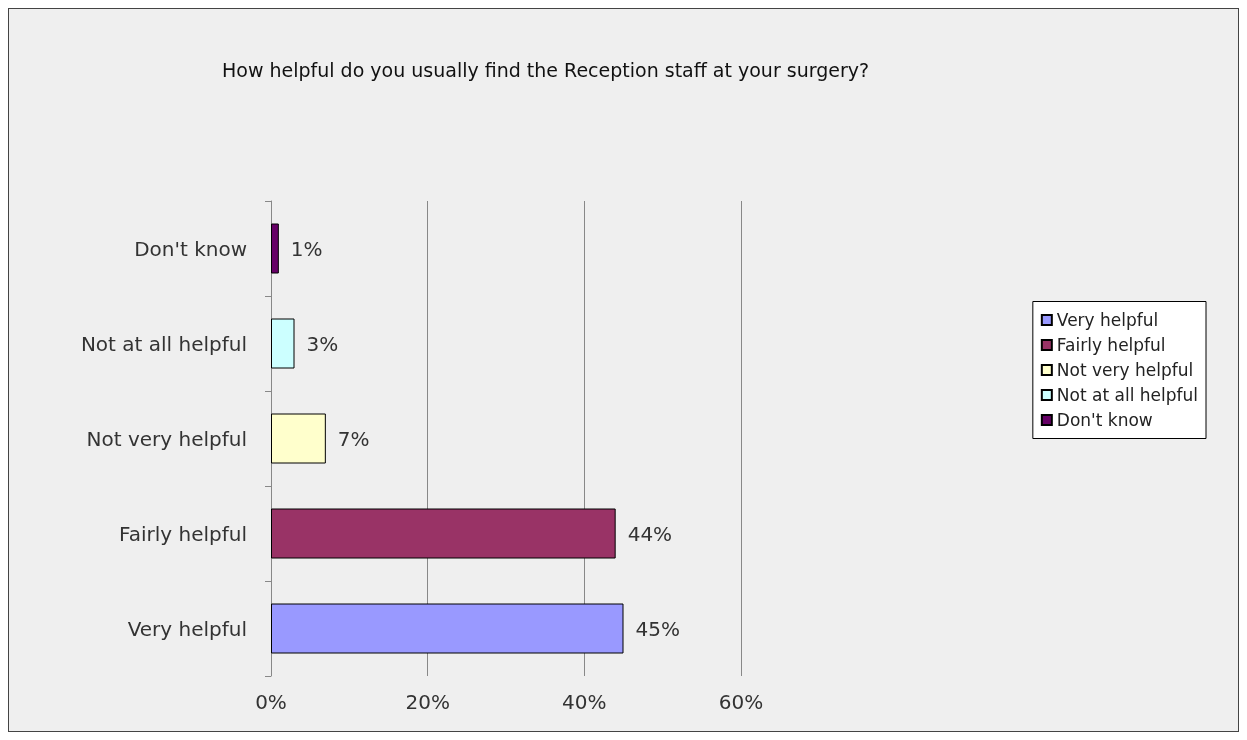  What do you see at coordinates (271, 702) in the screenshot?
I see `x-tick-label: 0%` at bounding box center [271, 702].